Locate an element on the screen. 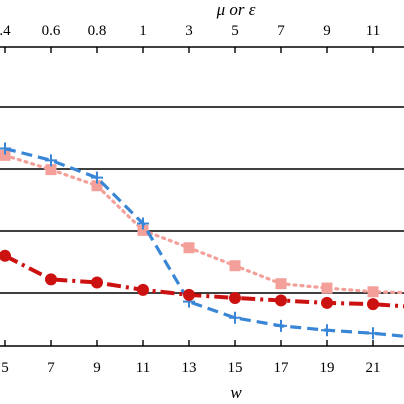 The width and height of the screenshot is (404, 404). x-tick-label: 17 is located at coordinates (282, 368).